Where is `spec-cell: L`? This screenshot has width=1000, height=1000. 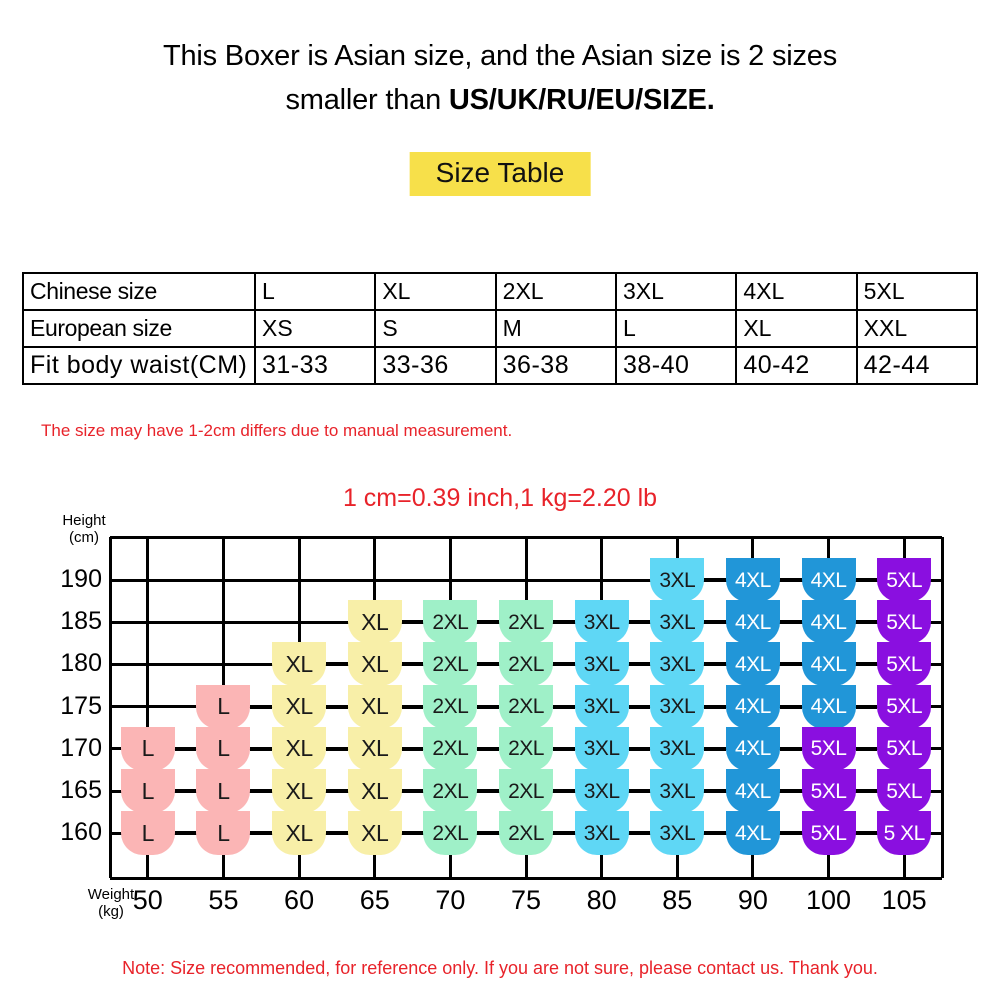 spec-cell: L is located at coordinates (315, 291).